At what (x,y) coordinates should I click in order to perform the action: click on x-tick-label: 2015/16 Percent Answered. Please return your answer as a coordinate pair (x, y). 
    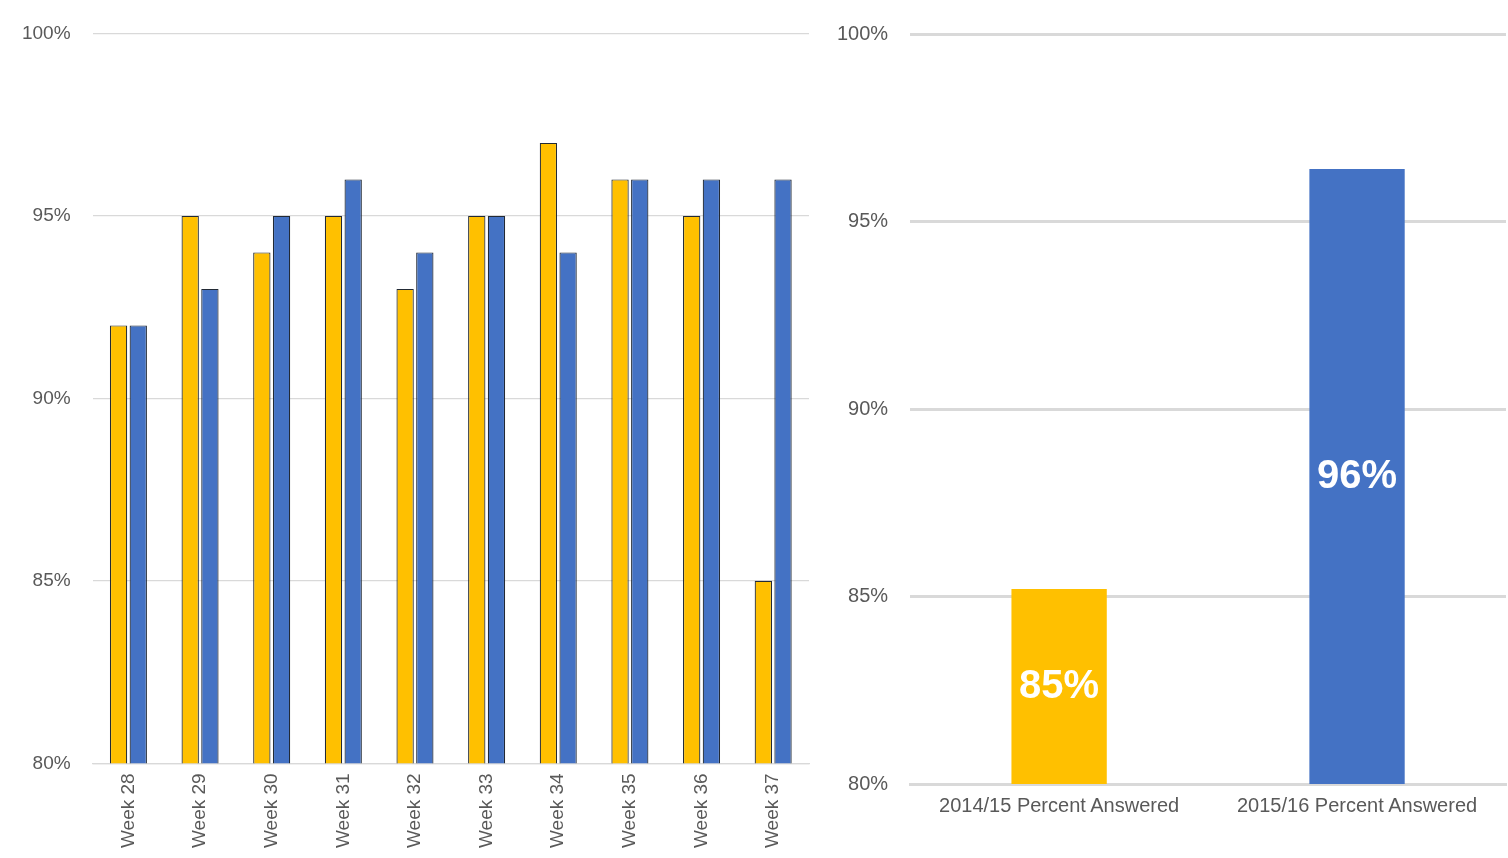
    Looking at the image, I should click on (1357, 804).